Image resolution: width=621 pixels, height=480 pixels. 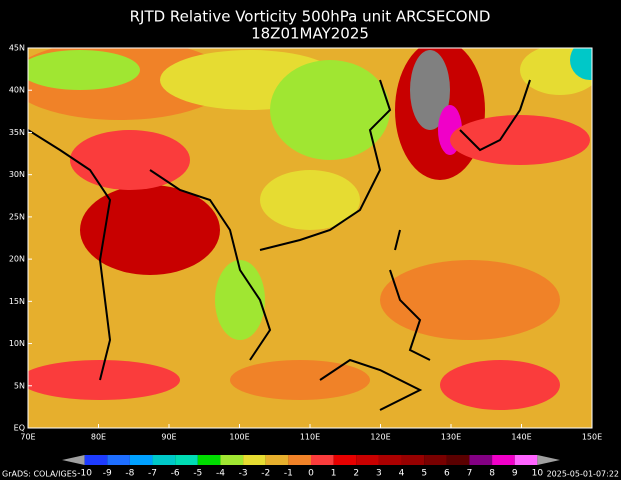 I want to click on x-tick-label: 100E, so click(x=239, y=437).